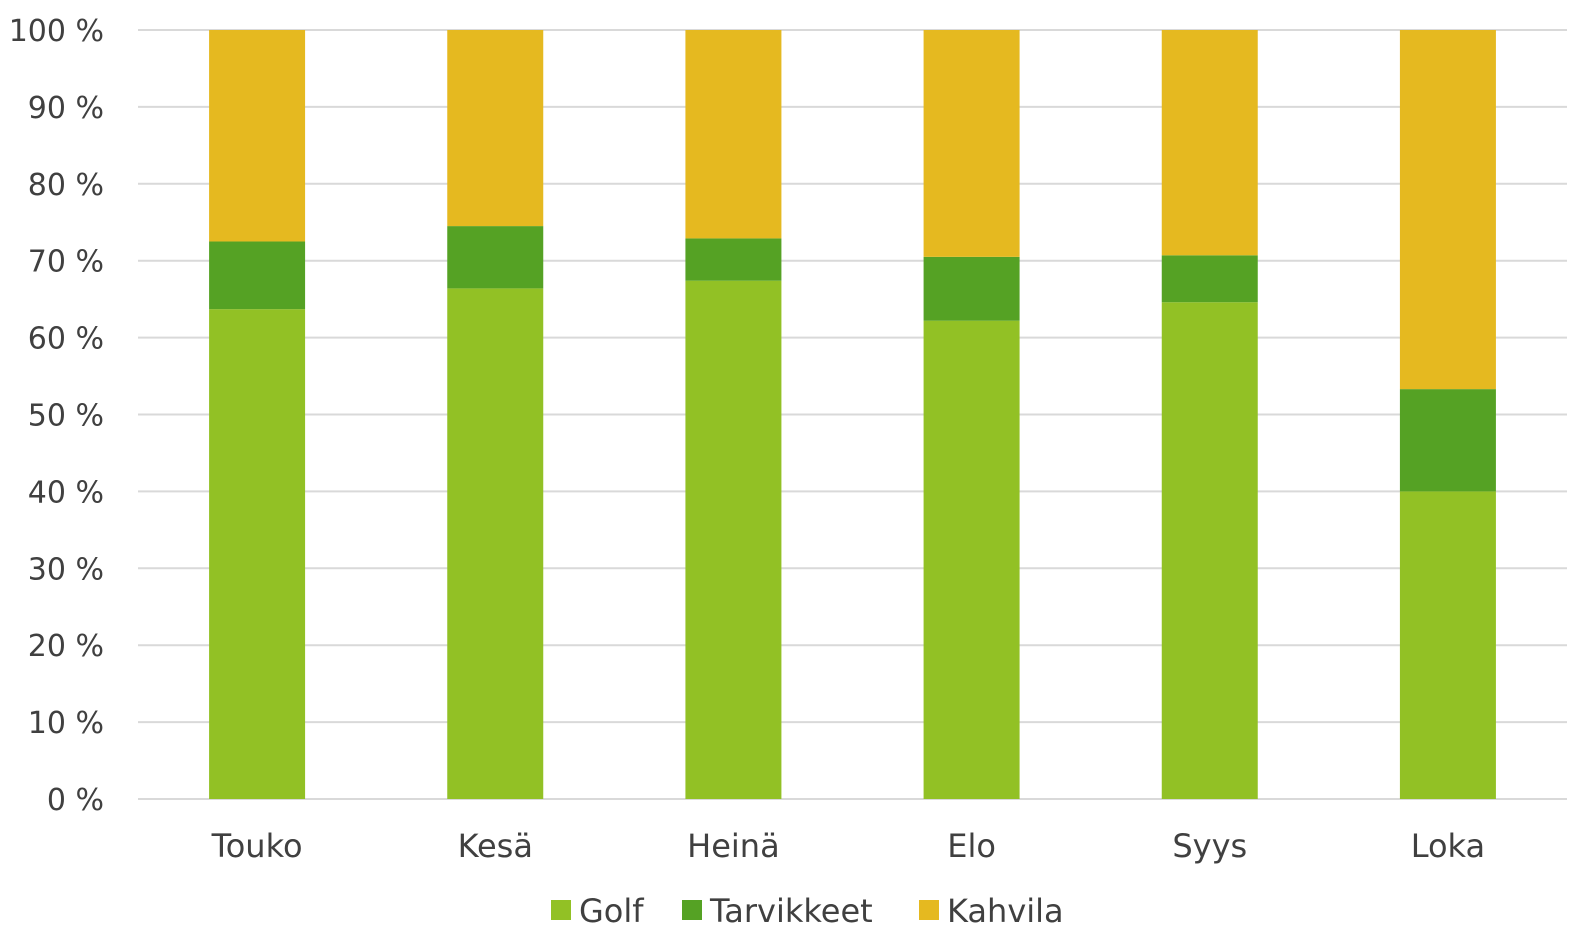 This screenshot has height=943, width=1594. I want to click on y-tick-label: 20 %, so click(66, 646).